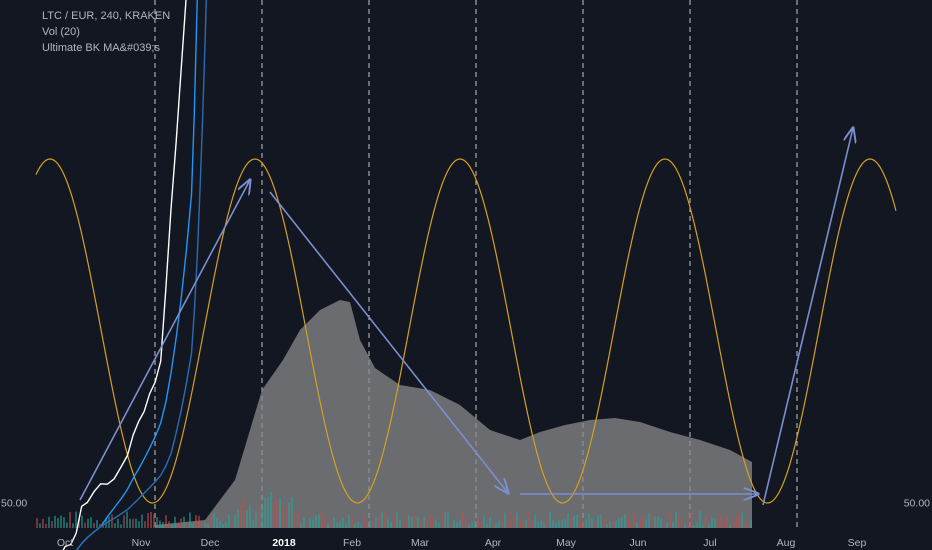 The width and height of the screenshot is (932, 550). Describe the element at coordinates (61, 32) in the screenshot. I see `volume-indicator-label: Vol (20)` at that location.